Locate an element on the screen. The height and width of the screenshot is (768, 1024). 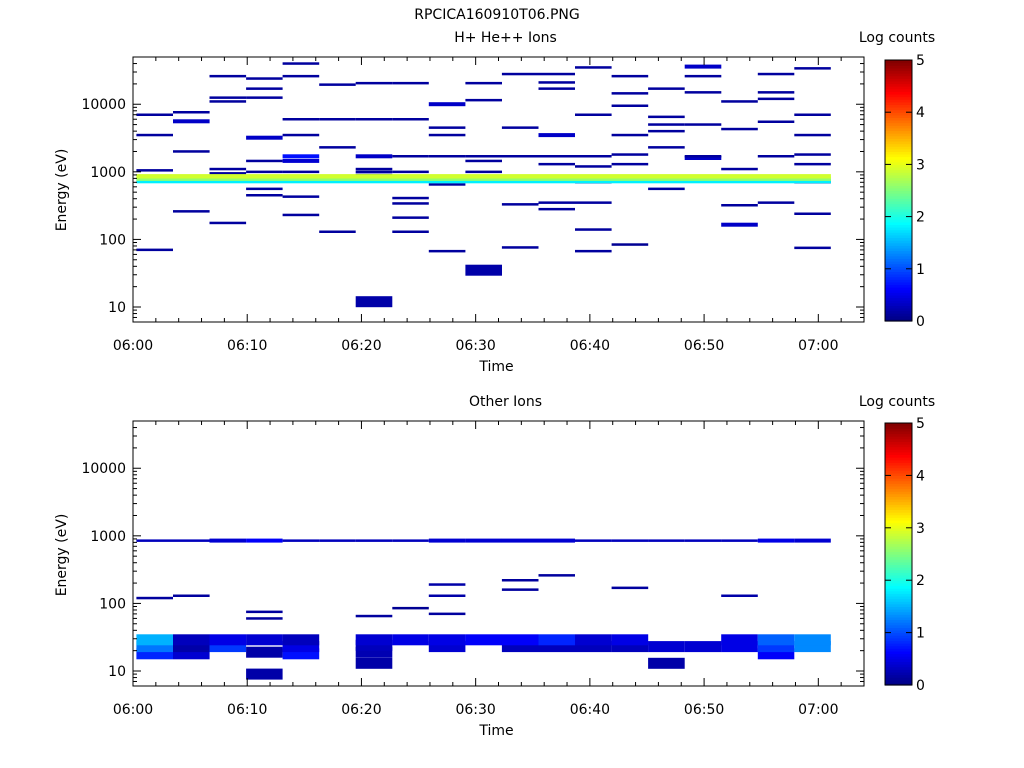
x-tick-label: 06:40 is located at coordinates (590, 710).